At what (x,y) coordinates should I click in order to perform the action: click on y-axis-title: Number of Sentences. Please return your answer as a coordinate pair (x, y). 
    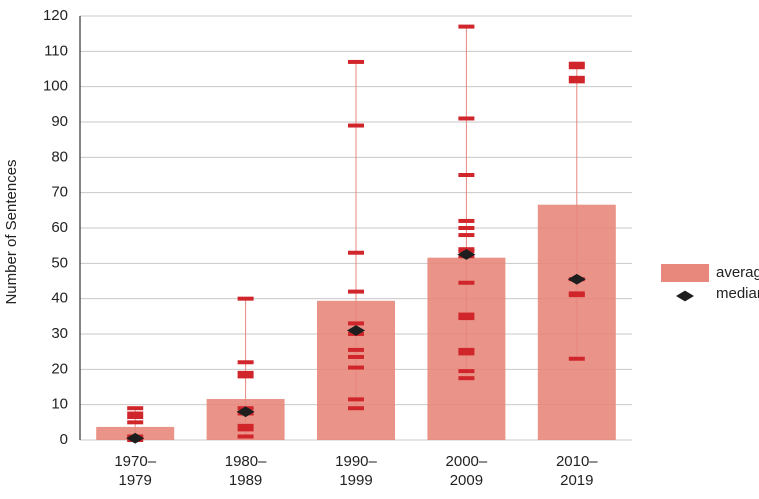
    Looking at the image, I should click on (11, 231).